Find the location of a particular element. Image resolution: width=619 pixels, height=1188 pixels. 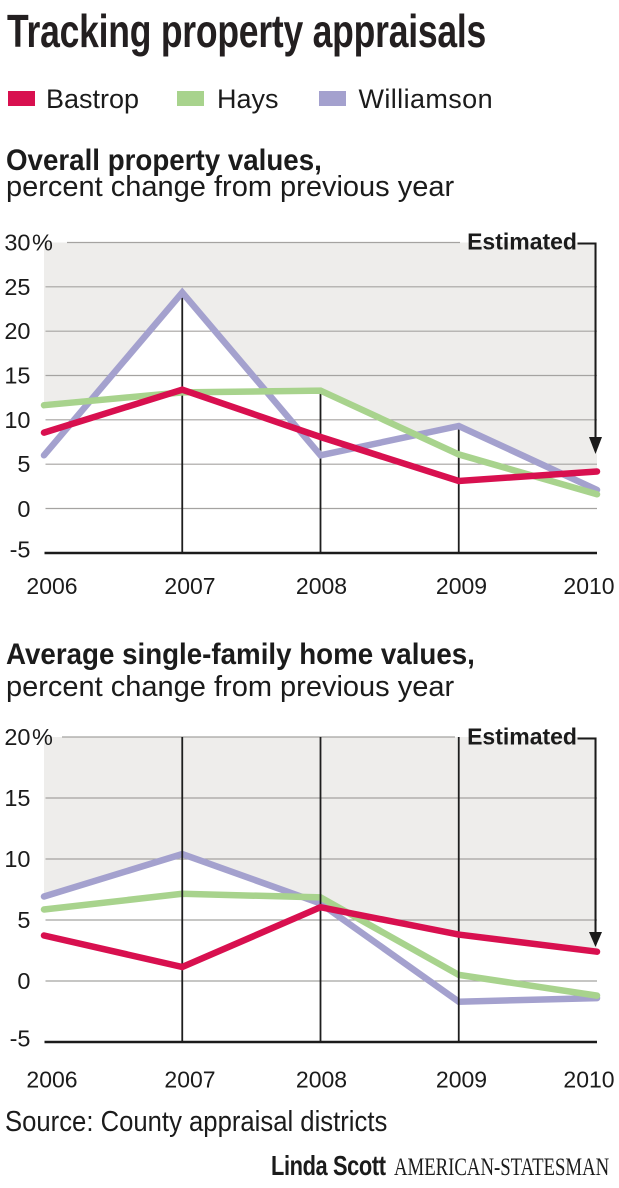

svg-text: 25 is located at coordinates (17, 287).